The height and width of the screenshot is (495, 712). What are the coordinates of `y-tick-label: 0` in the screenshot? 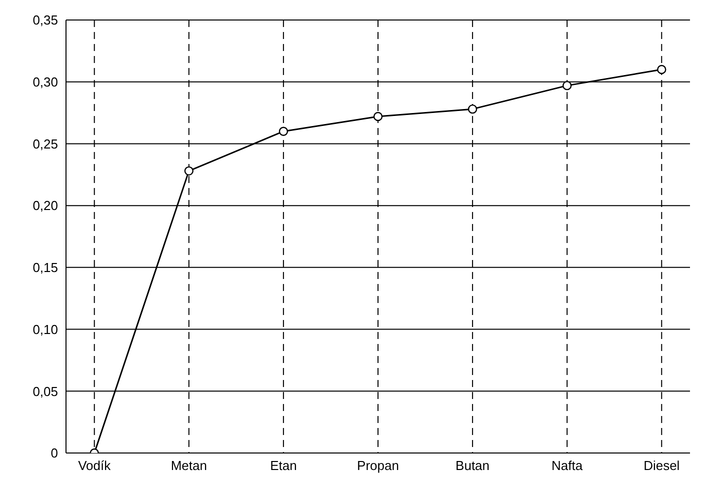 It's located at (54, 453).